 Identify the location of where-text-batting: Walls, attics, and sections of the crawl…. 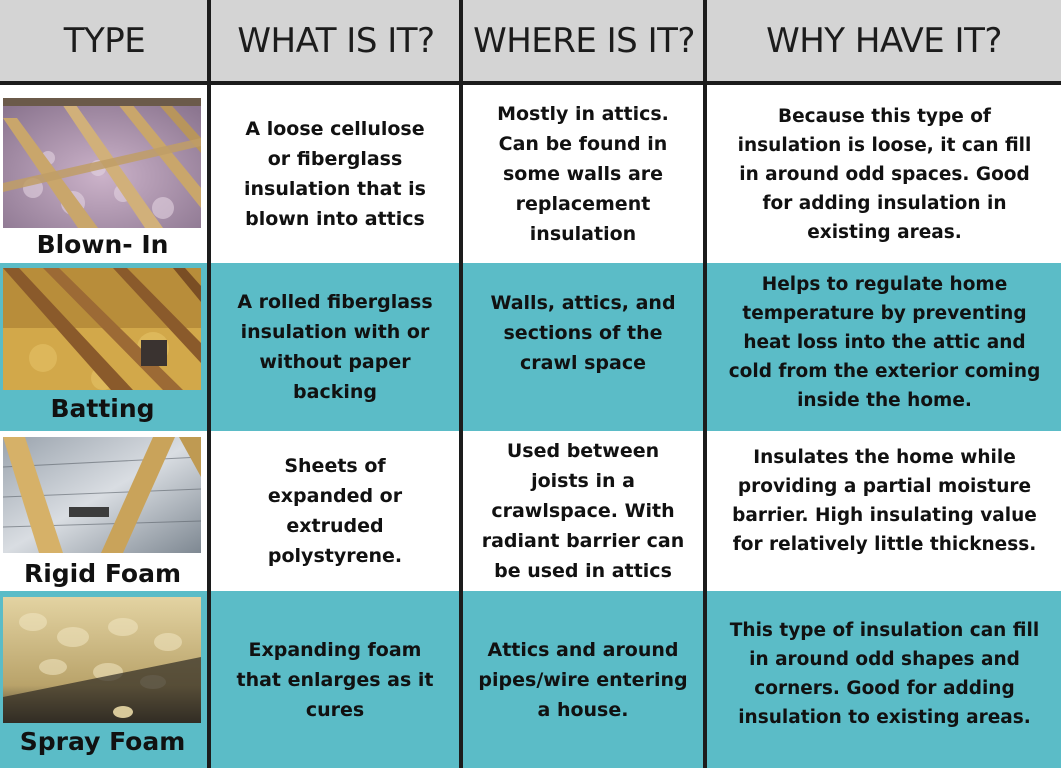
(583, 333).